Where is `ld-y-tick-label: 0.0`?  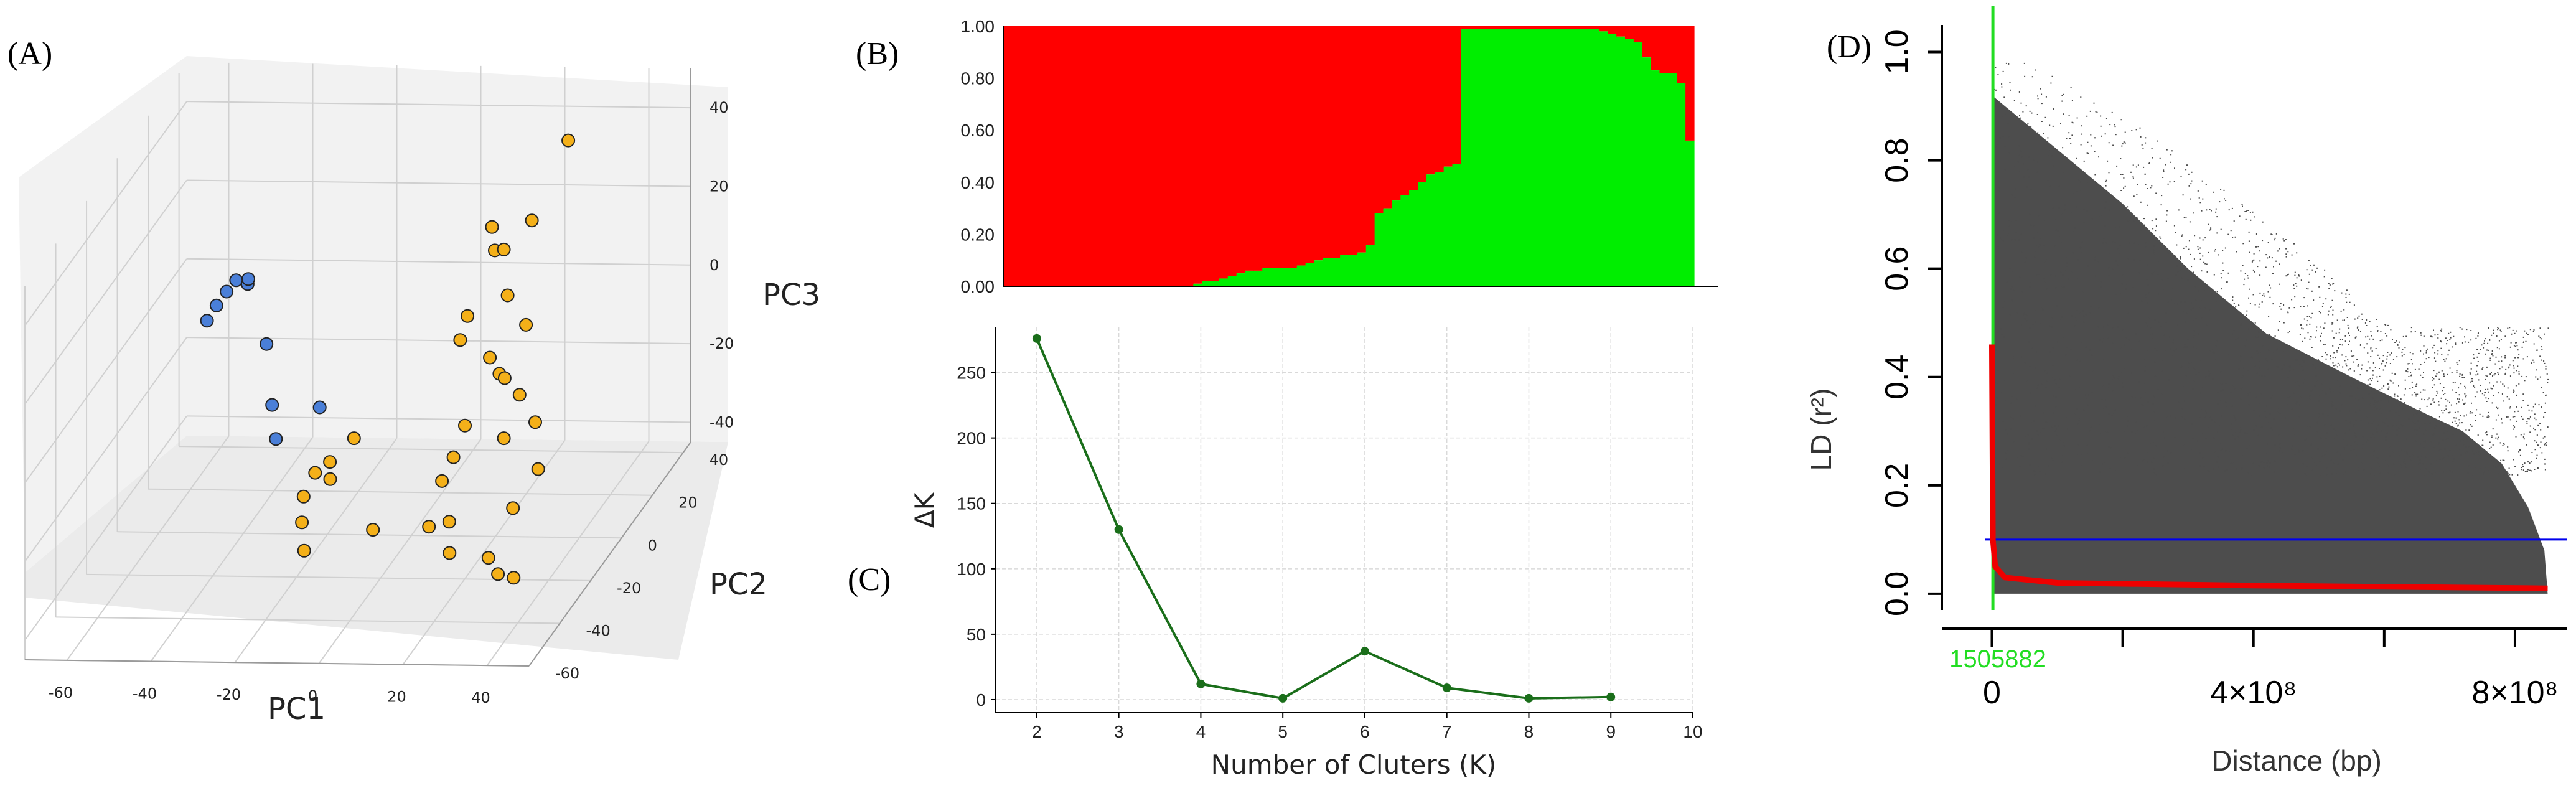
ld-y-tick-label: 0.0 is located at coordinates (1897, 593).